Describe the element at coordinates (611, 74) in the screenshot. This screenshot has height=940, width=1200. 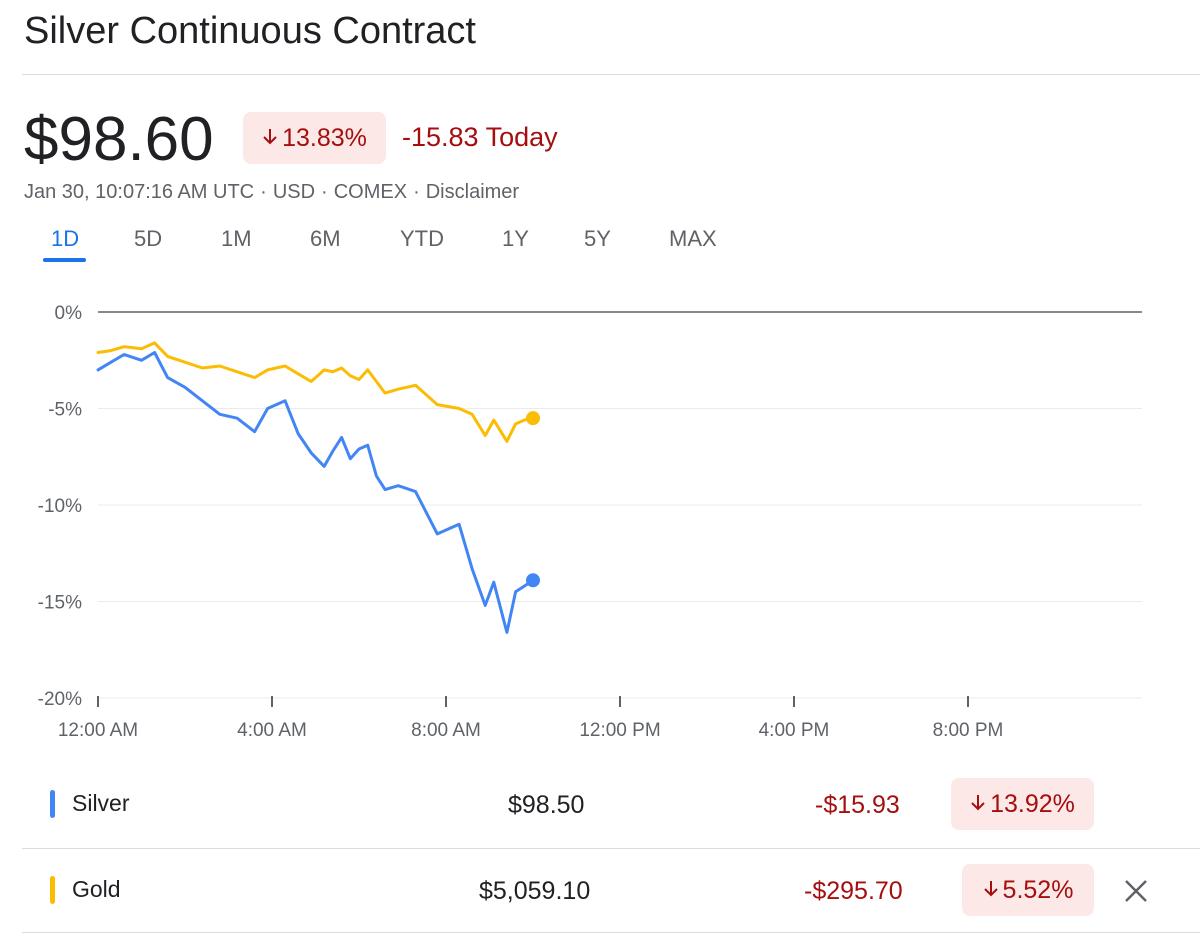
I see `header-divider` at that location.